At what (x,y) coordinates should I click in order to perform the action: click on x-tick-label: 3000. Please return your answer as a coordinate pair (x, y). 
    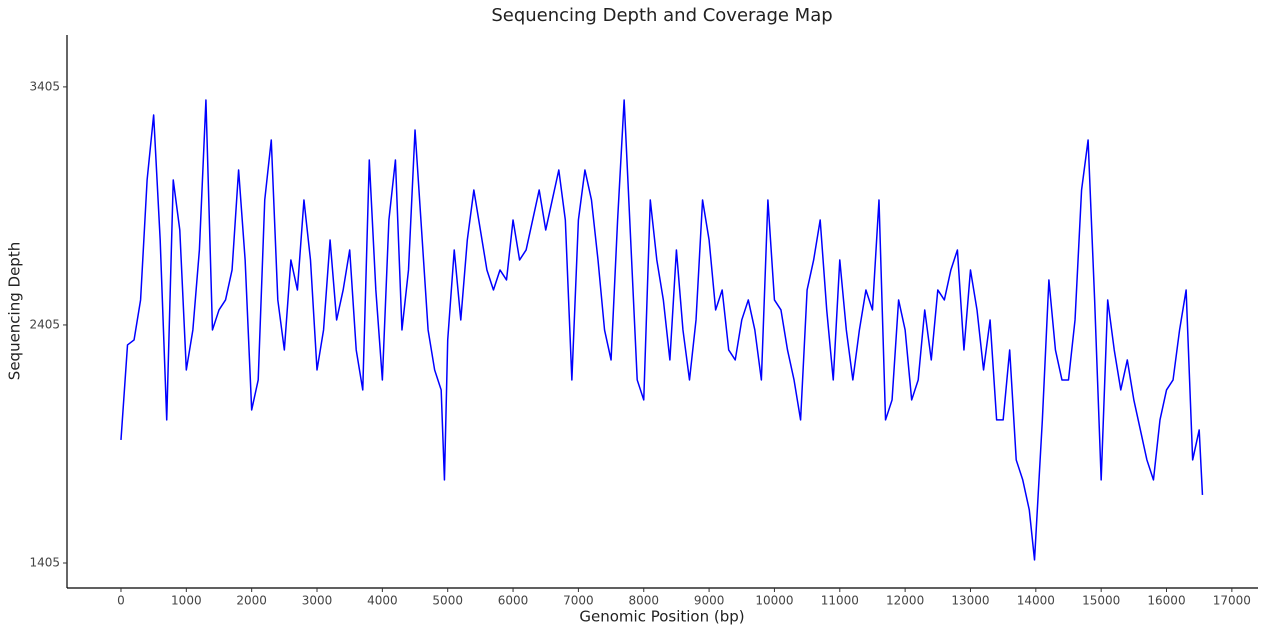
    Looking at the image, I should click on (317, 601).